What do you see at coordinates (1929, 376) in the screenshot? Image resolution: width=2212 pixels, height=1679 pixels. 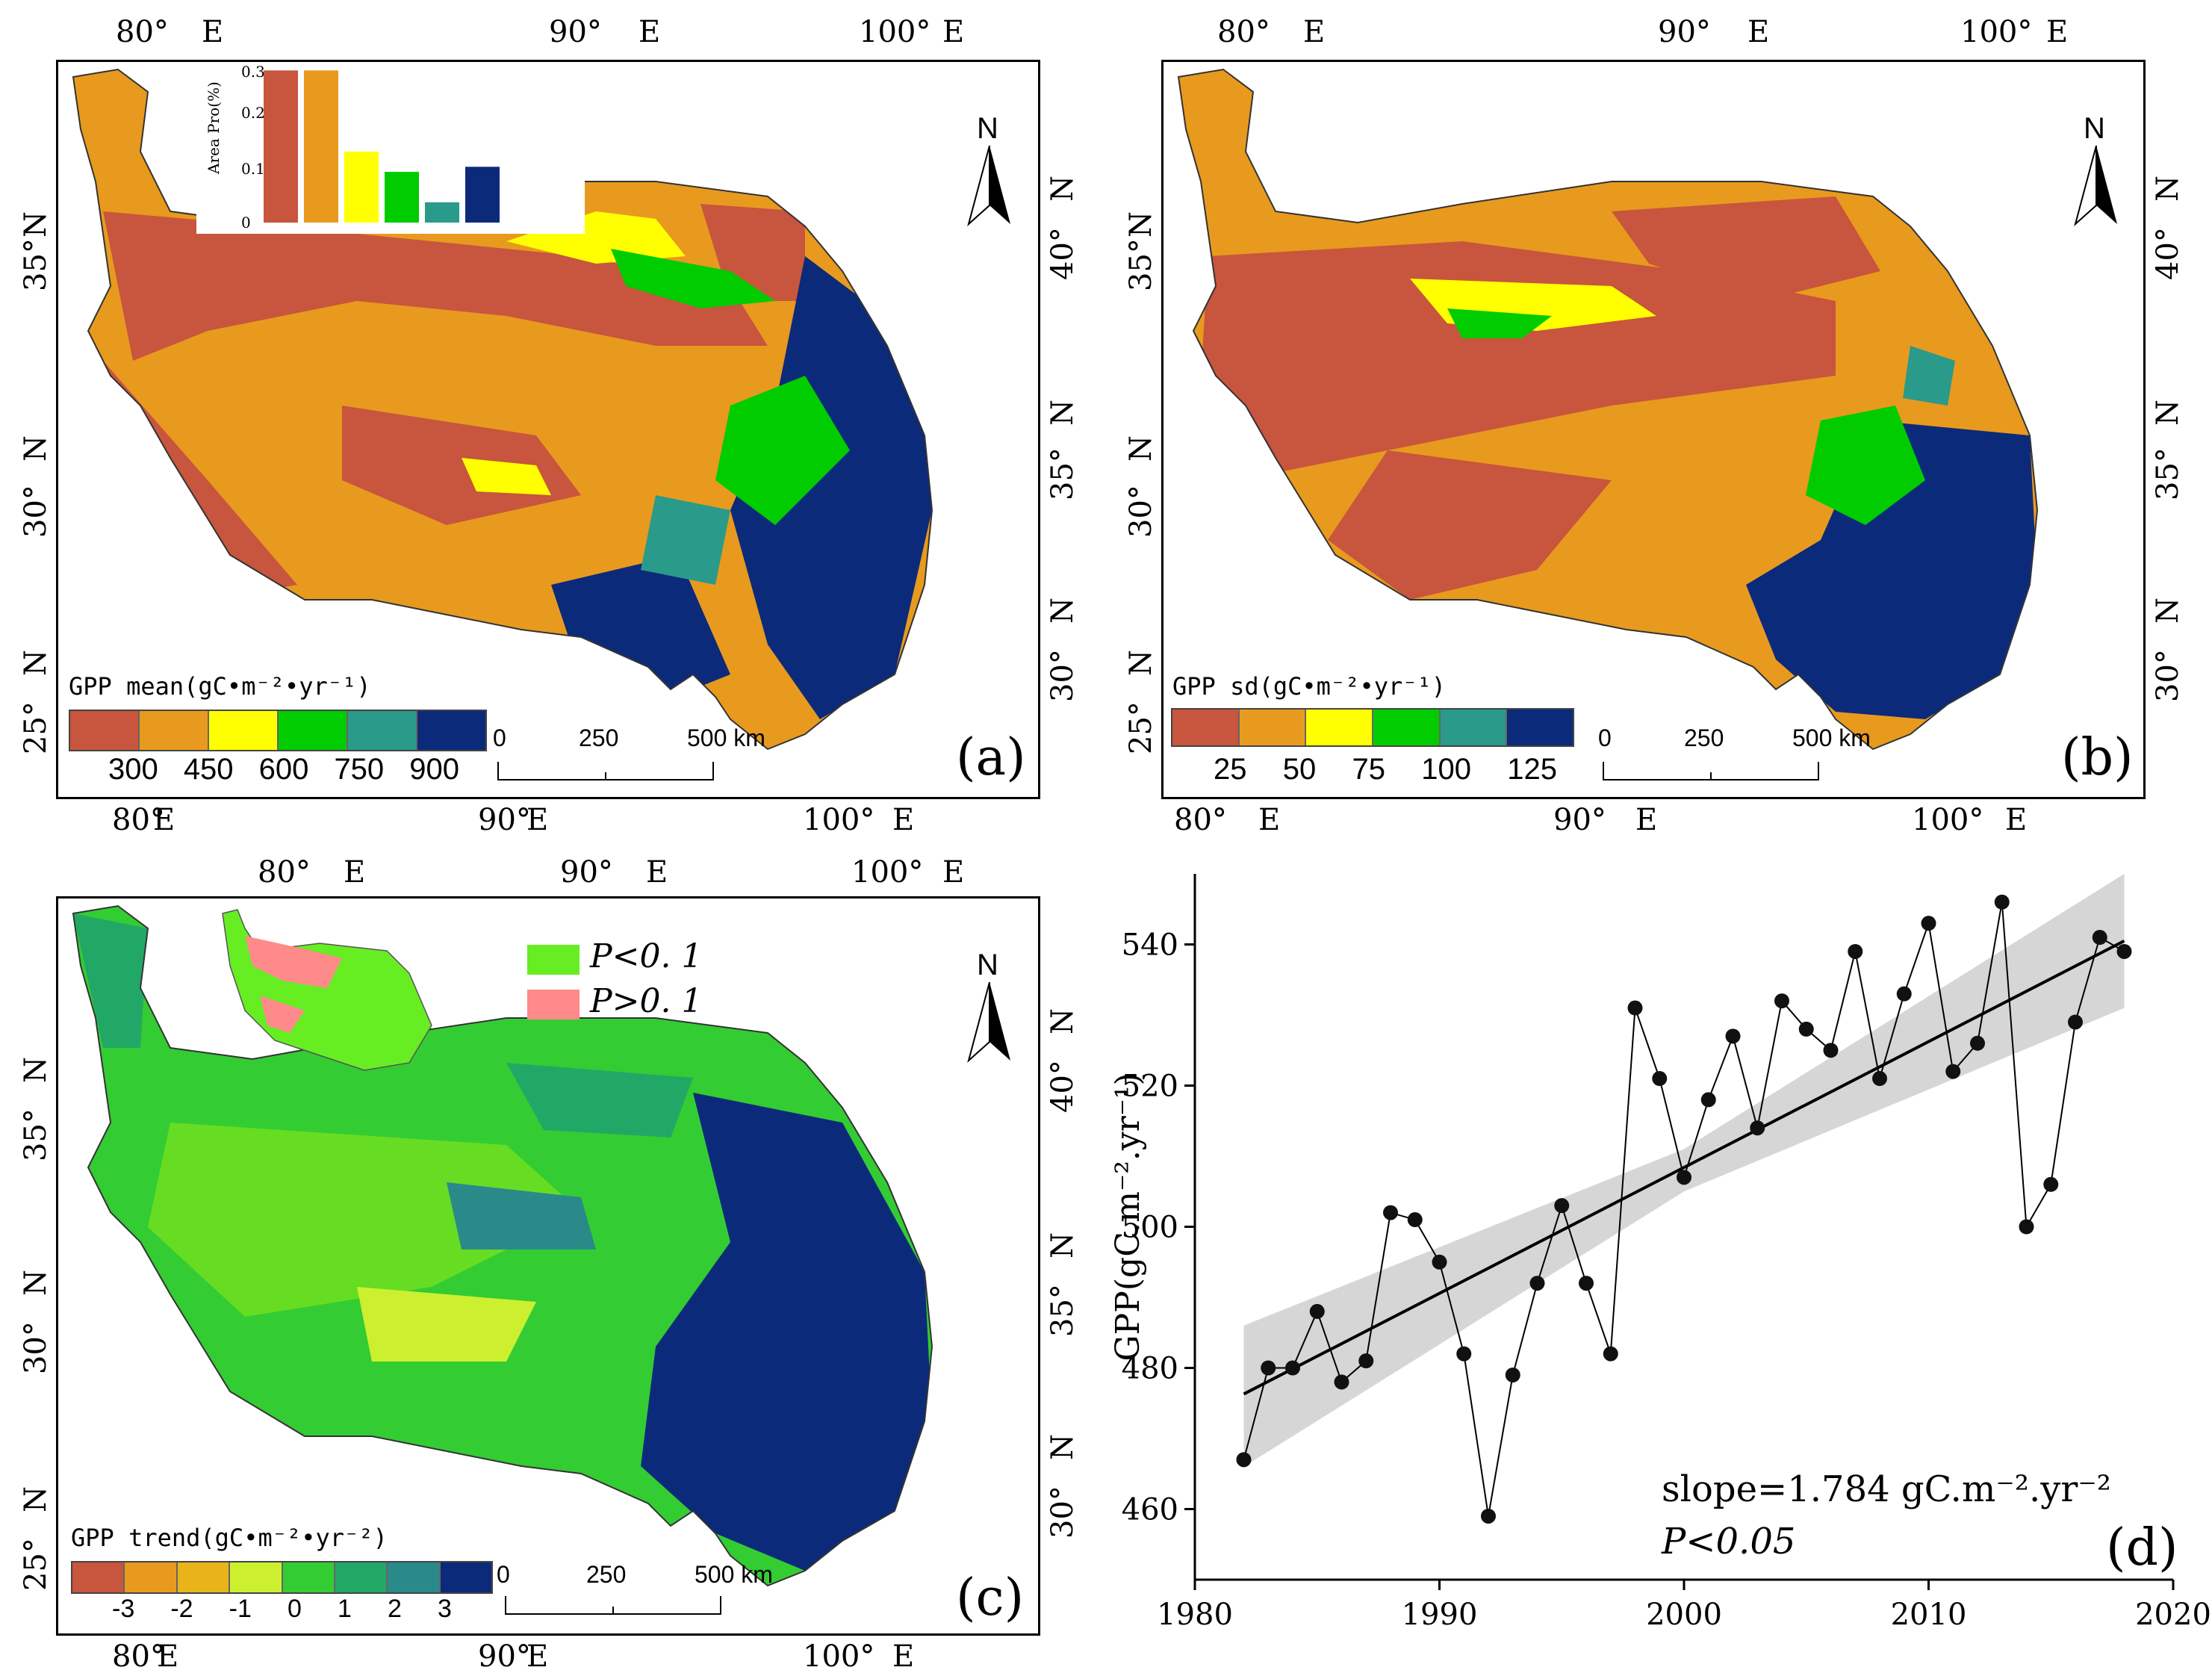 I see `region-teal-b` at bounding box center [1929, 376].